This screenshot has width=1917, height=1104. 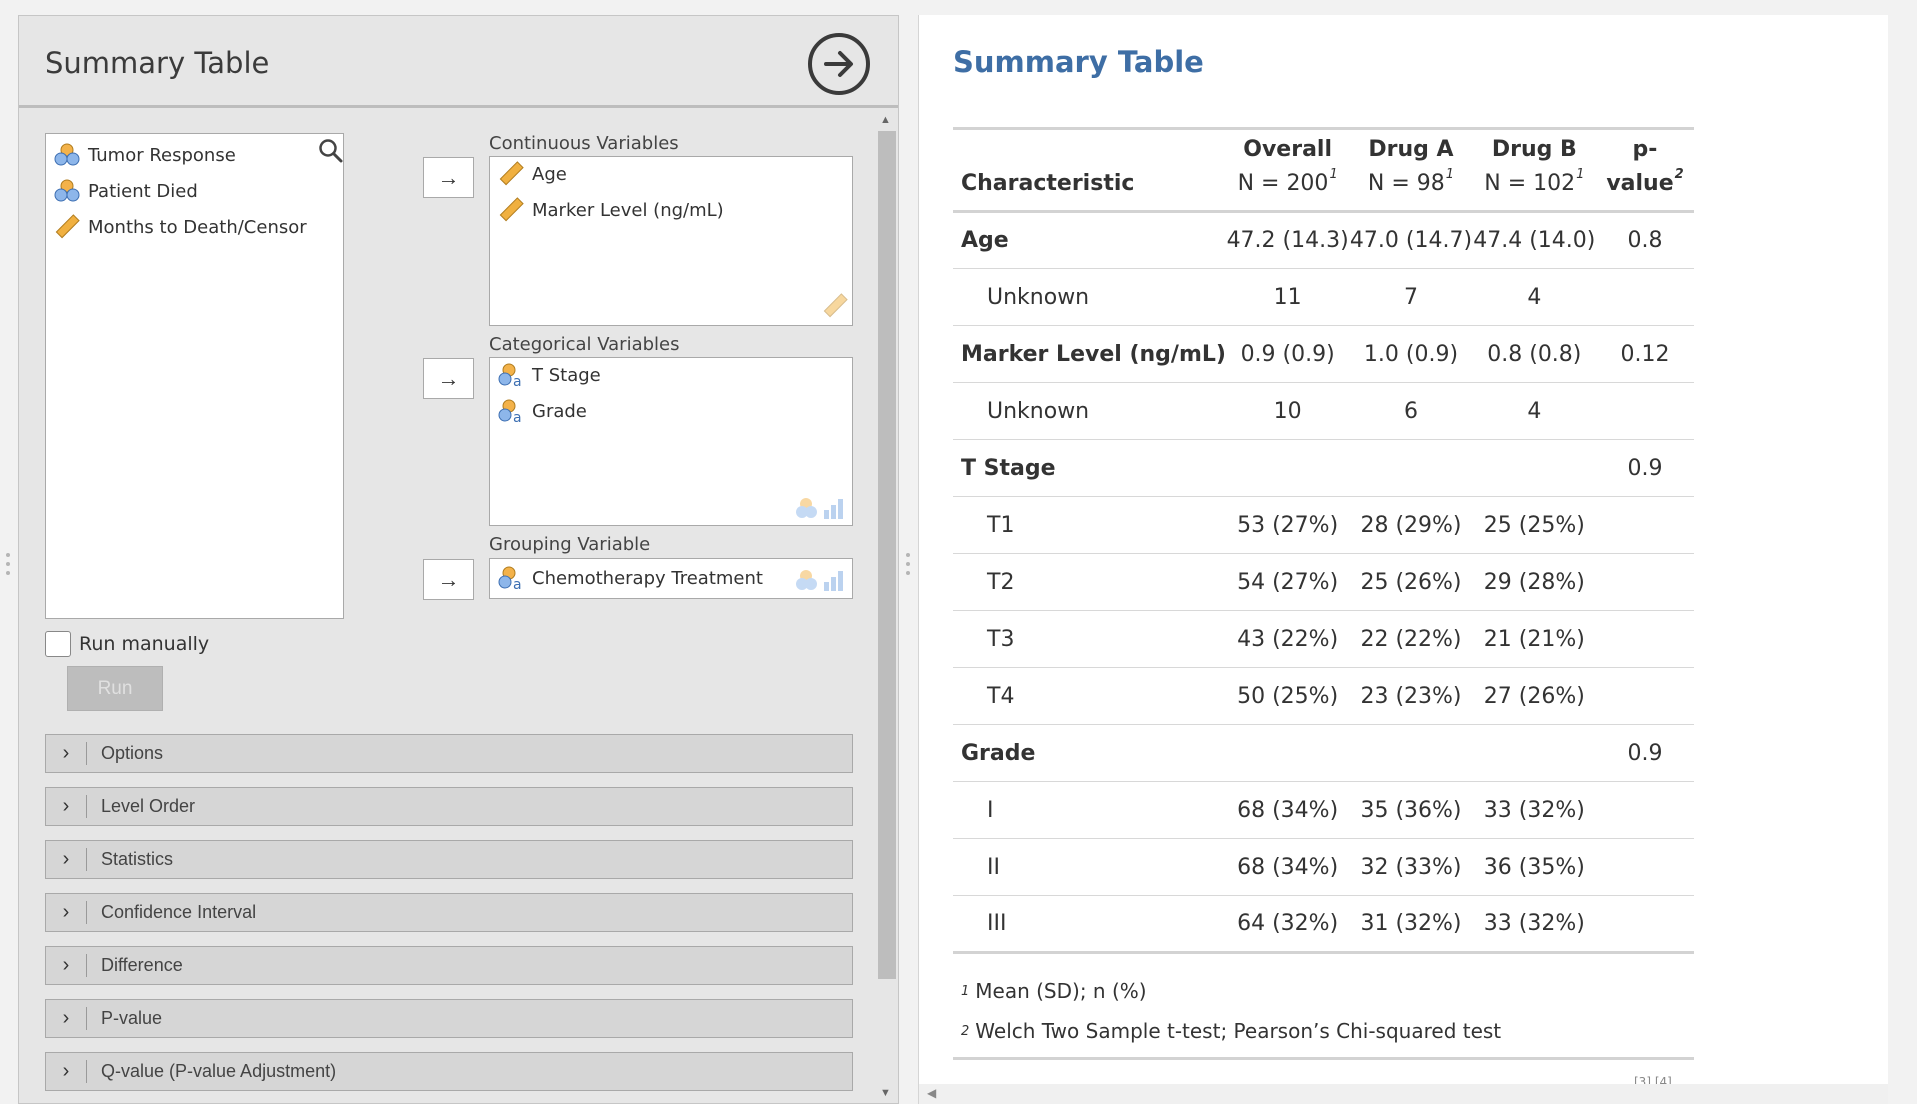 What do you see at coordinates (67, 191) in the screenshot?
I see `nominal-icon` at bounding box center [67, 191].